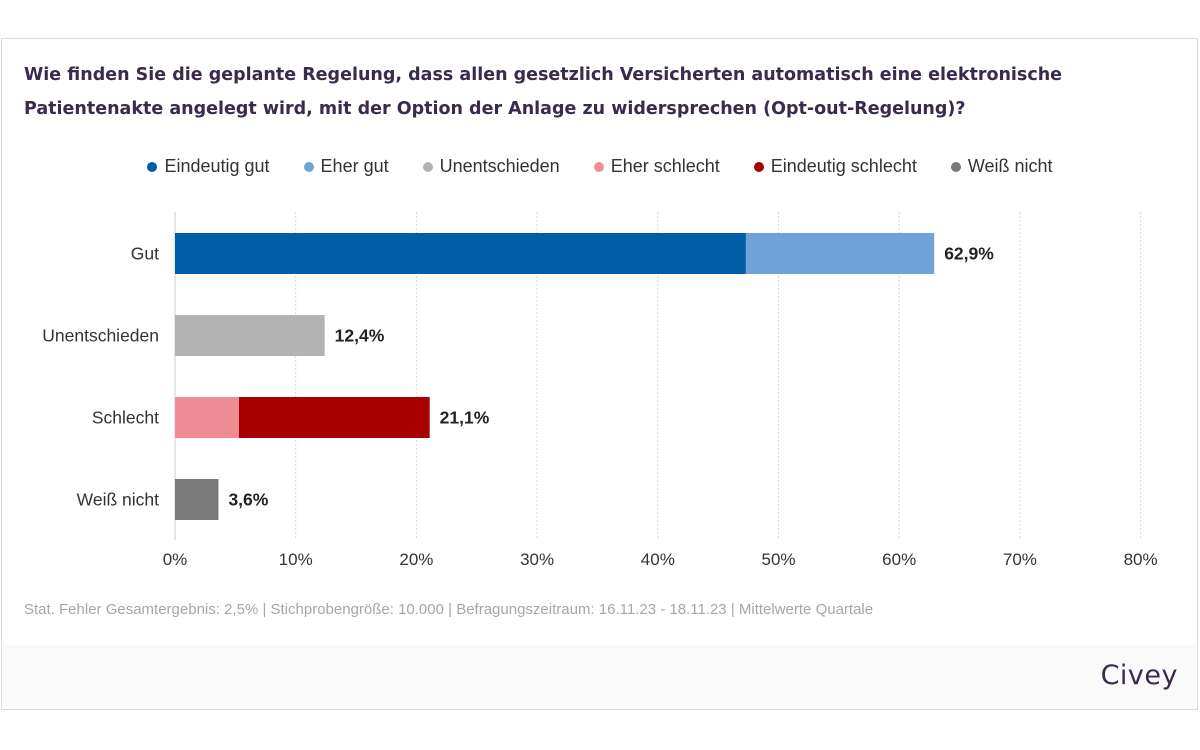  Describe the element at coordinates (354, 166) in the screenshot. I see `legend-label: Eher gut` at that location.